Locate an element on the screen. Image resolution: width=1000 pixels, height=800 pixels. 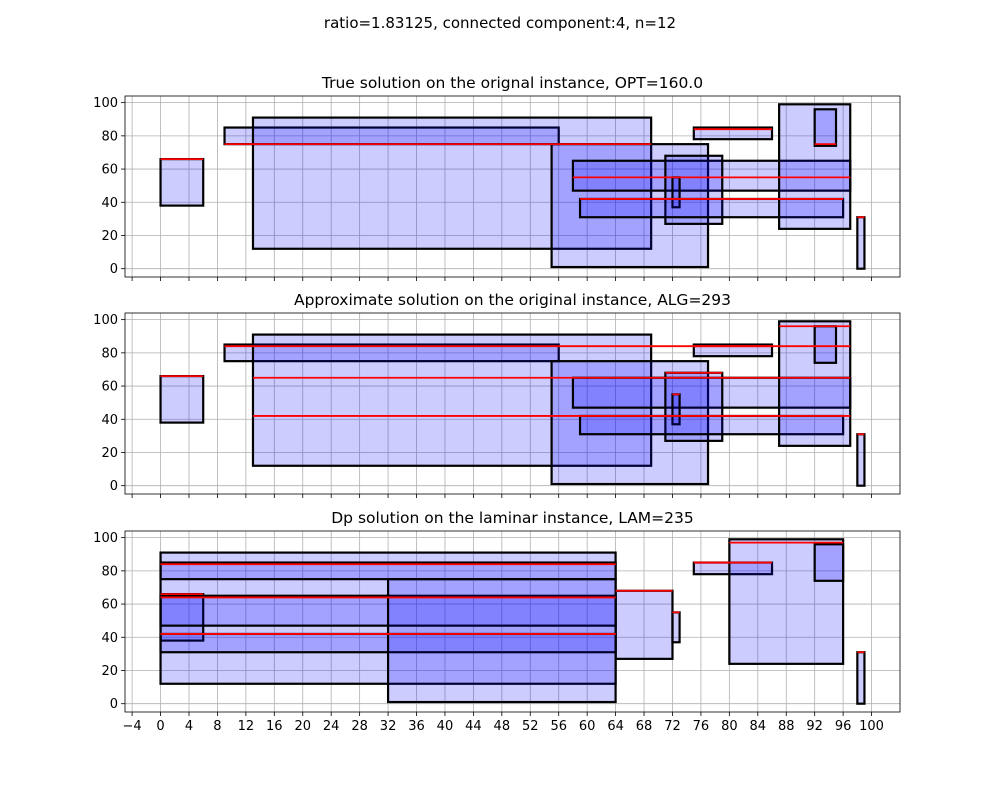
x-tick-label: 60 is located at coordinates (587, 726).